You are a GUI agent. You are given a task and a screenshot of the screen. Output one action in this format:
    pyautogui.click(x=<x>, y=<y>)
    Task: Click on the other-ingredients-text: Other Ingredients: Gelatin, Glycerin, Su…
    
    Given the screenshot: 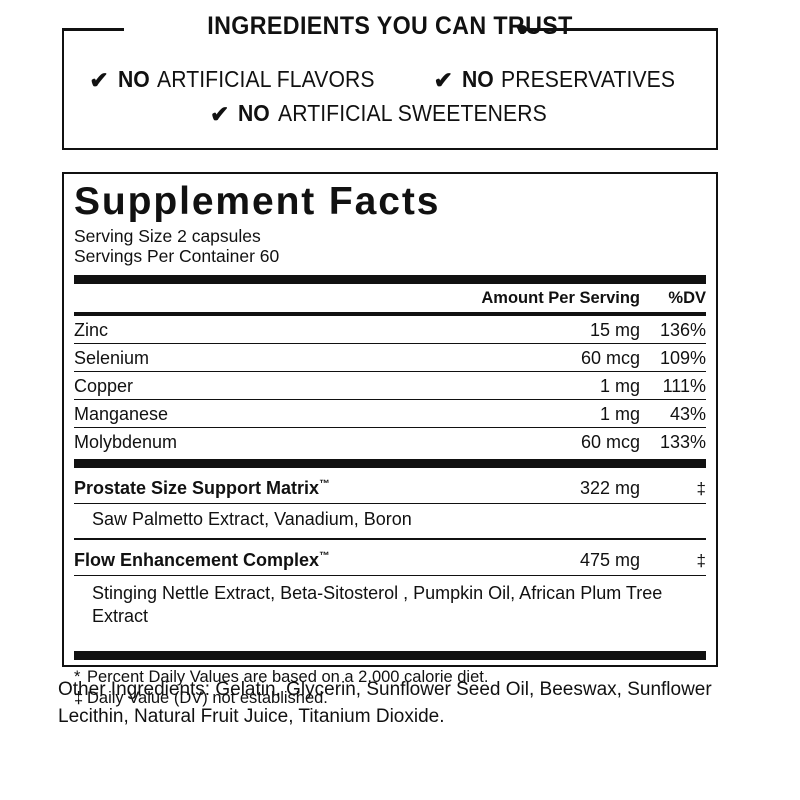 What is the action you would take?
    pyautogui.click(x=385, y=703)
    